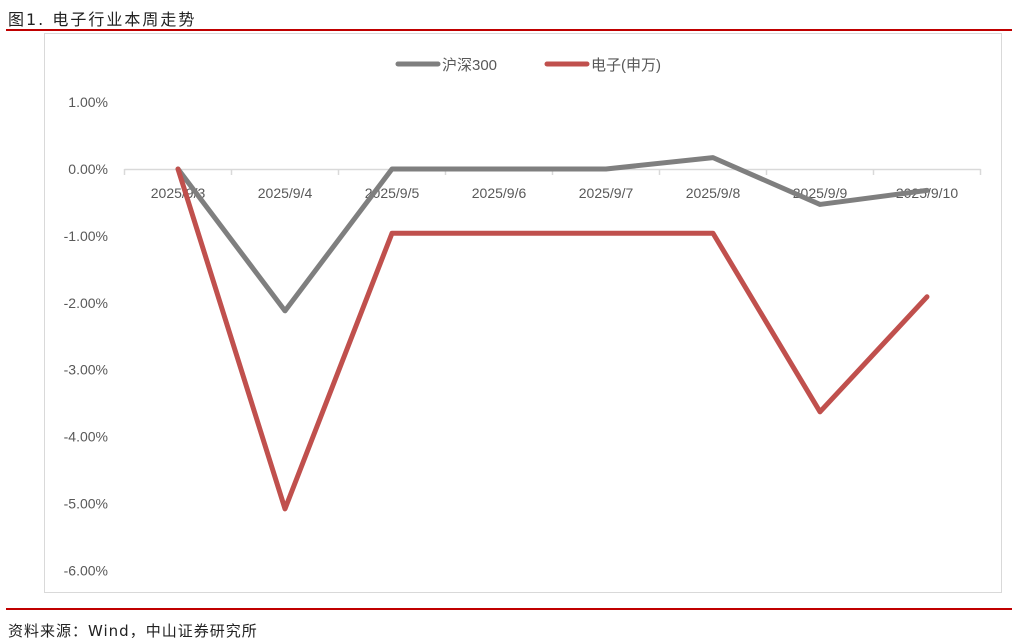  I want to click on figure-title: 图1. 电子行业本周走势, so click(102, 19).